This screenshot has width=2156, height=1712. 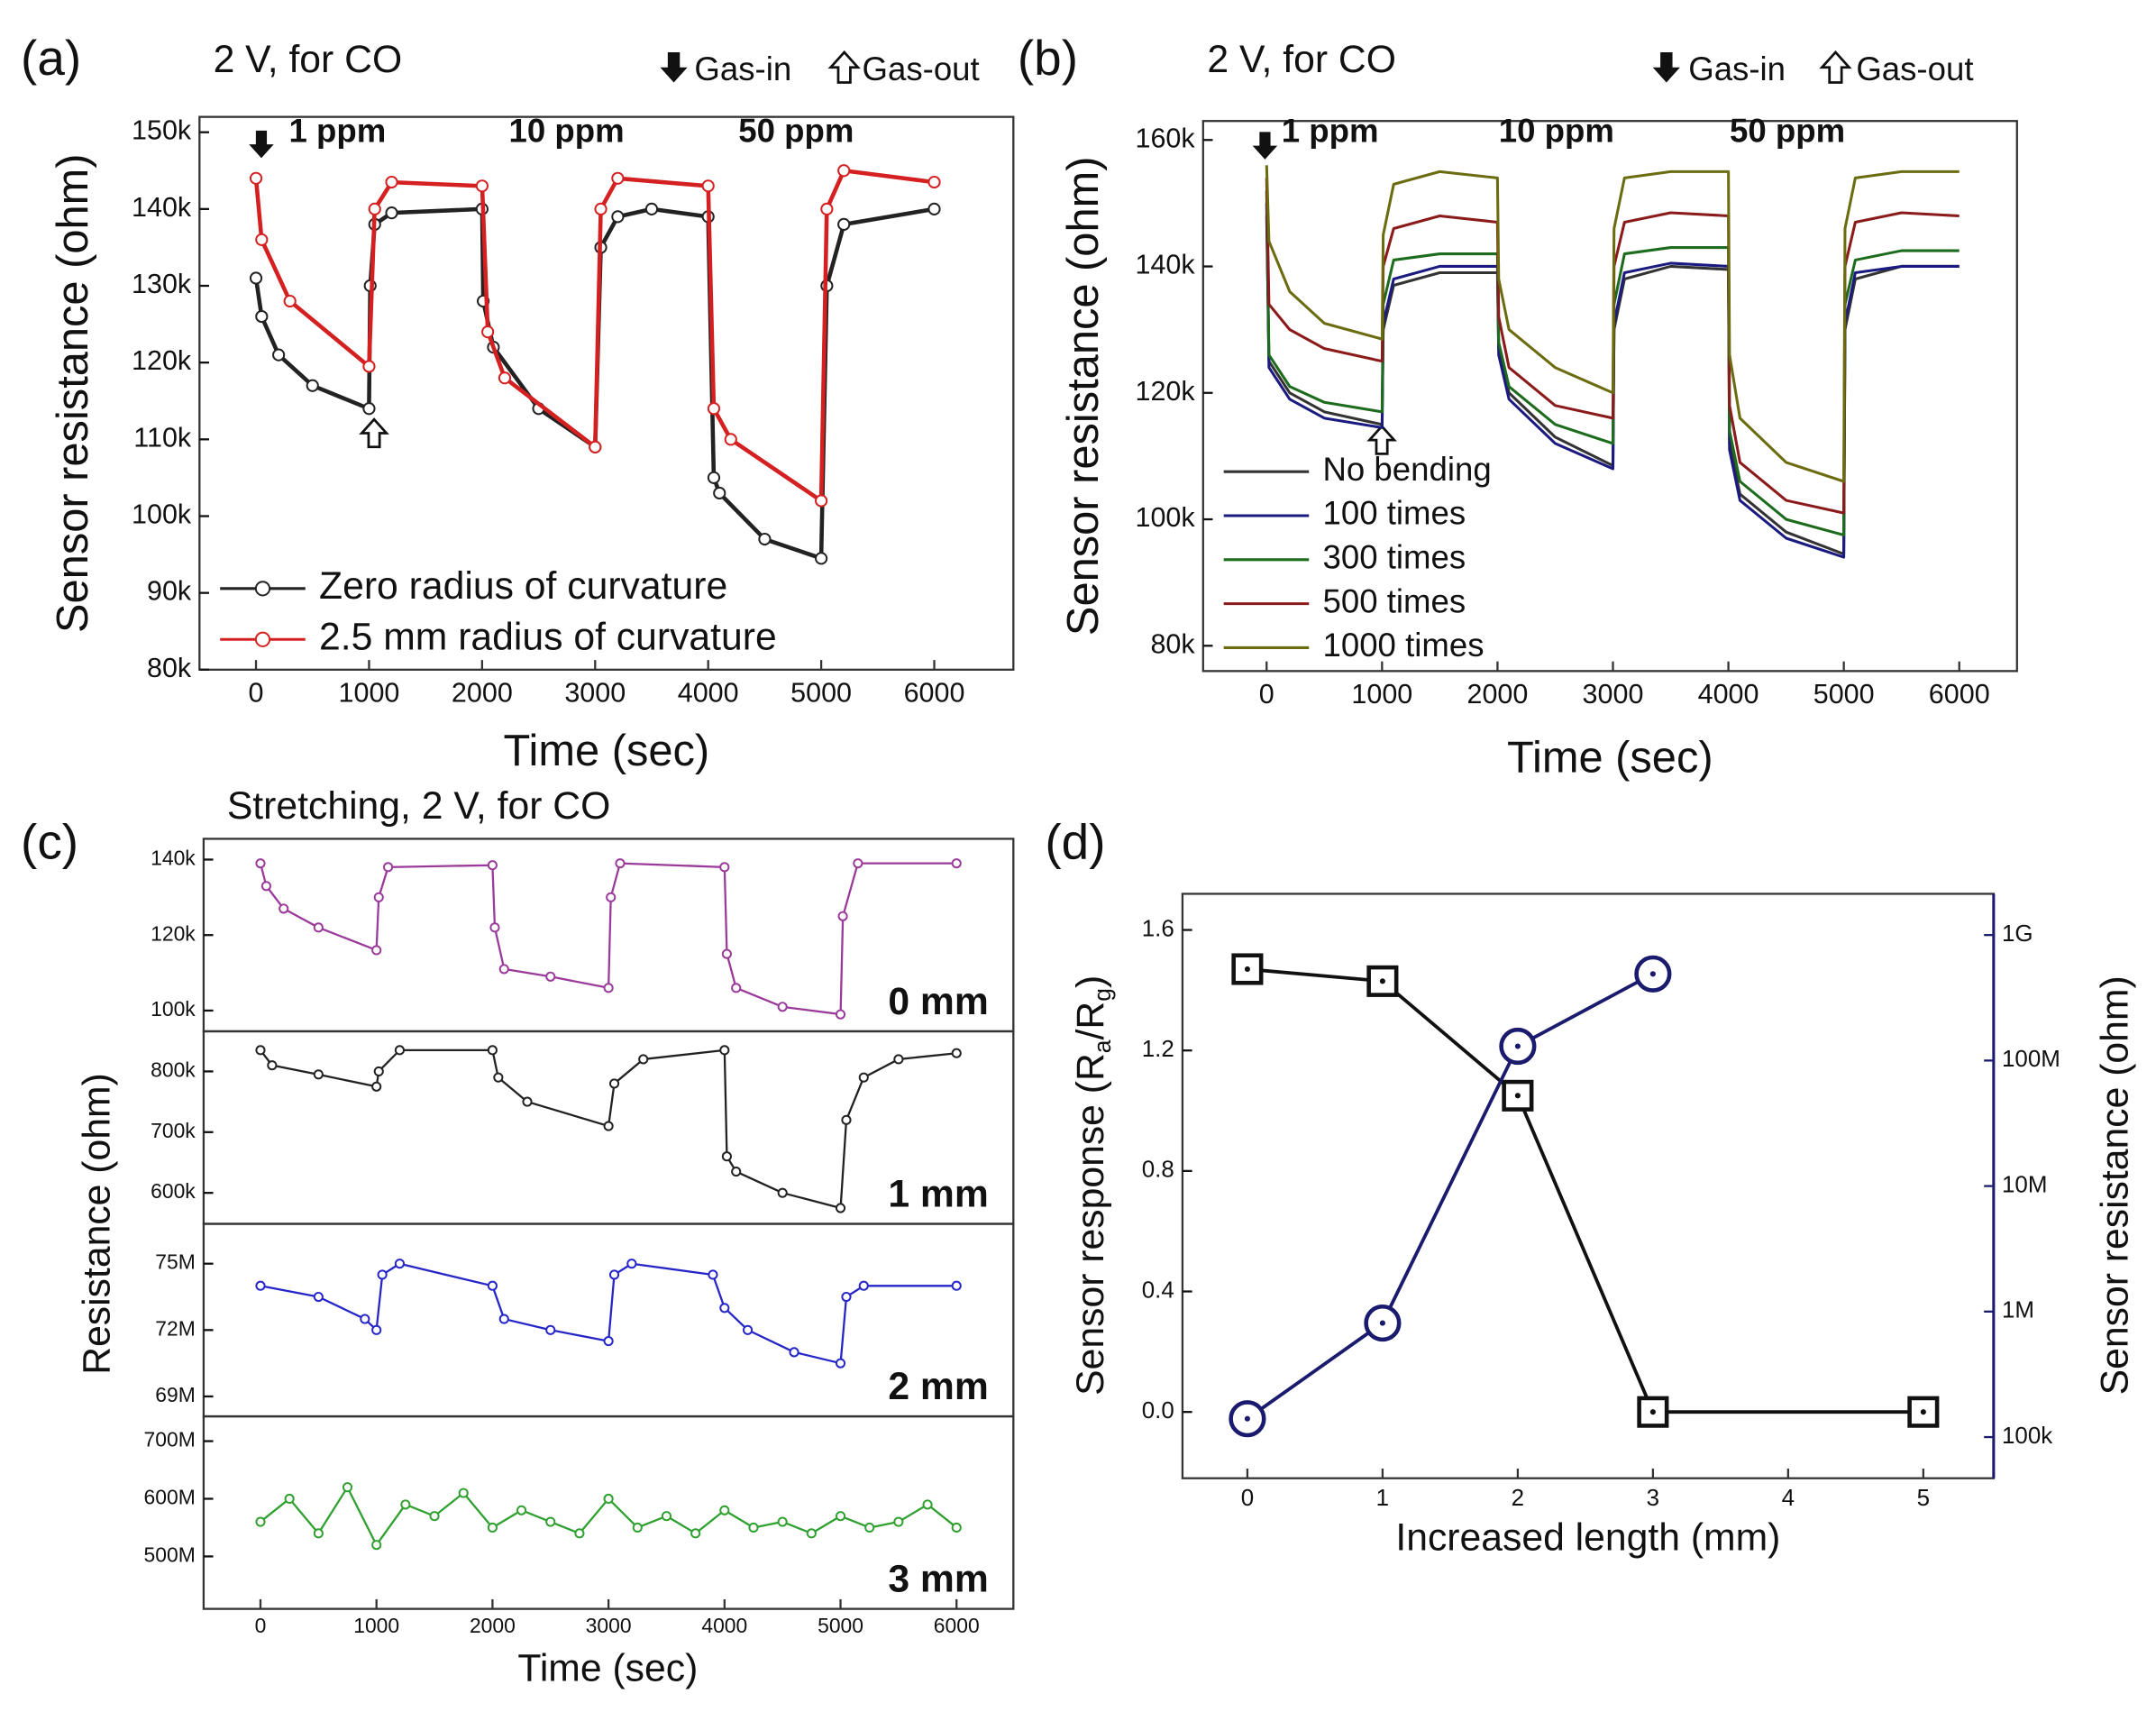 I want to click on annotation: 1 ppm, so click(x=337, y=131).